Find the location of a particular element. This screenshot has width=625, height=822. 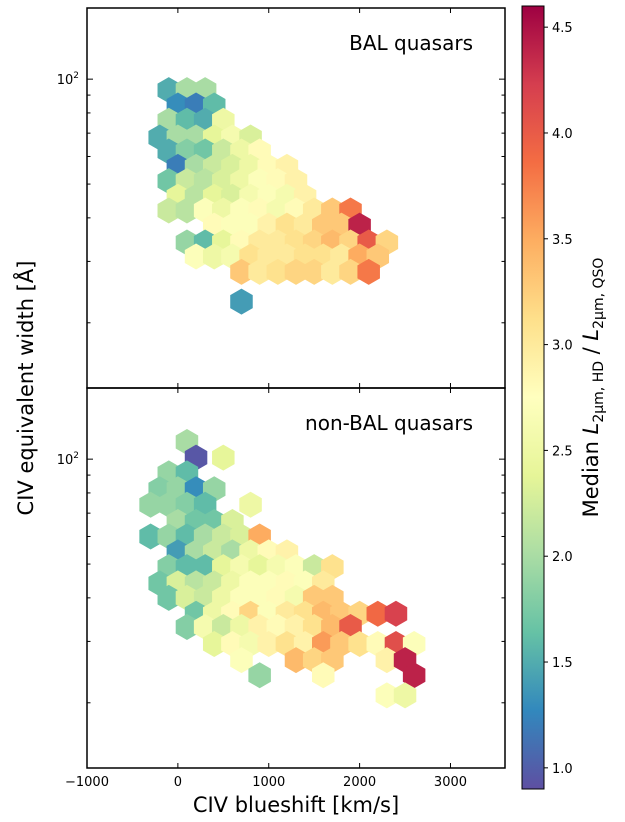

colorbar-label-num-base: L is located at coordinates (591, 429).